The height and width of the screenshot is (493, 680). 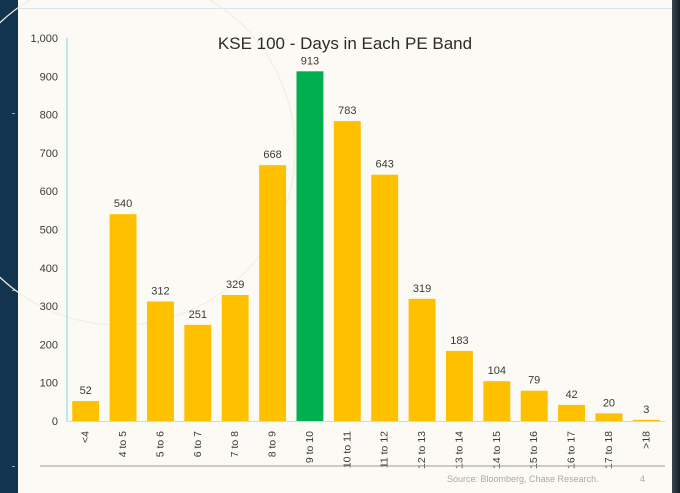 I want to click on x-tick-label: 13 to 14, so click(x=459, y=450).